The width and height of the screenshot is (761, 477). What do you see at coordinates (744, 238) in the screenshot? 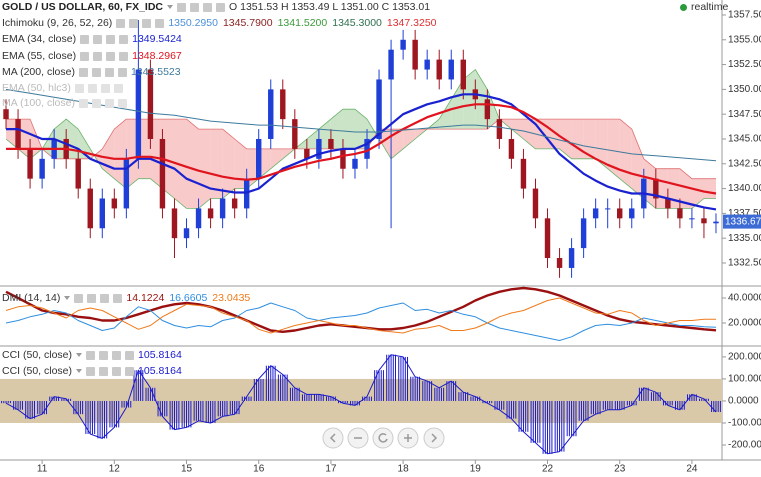
I see `y-tick-label: 1335.00` at bounding box center [744, 238].